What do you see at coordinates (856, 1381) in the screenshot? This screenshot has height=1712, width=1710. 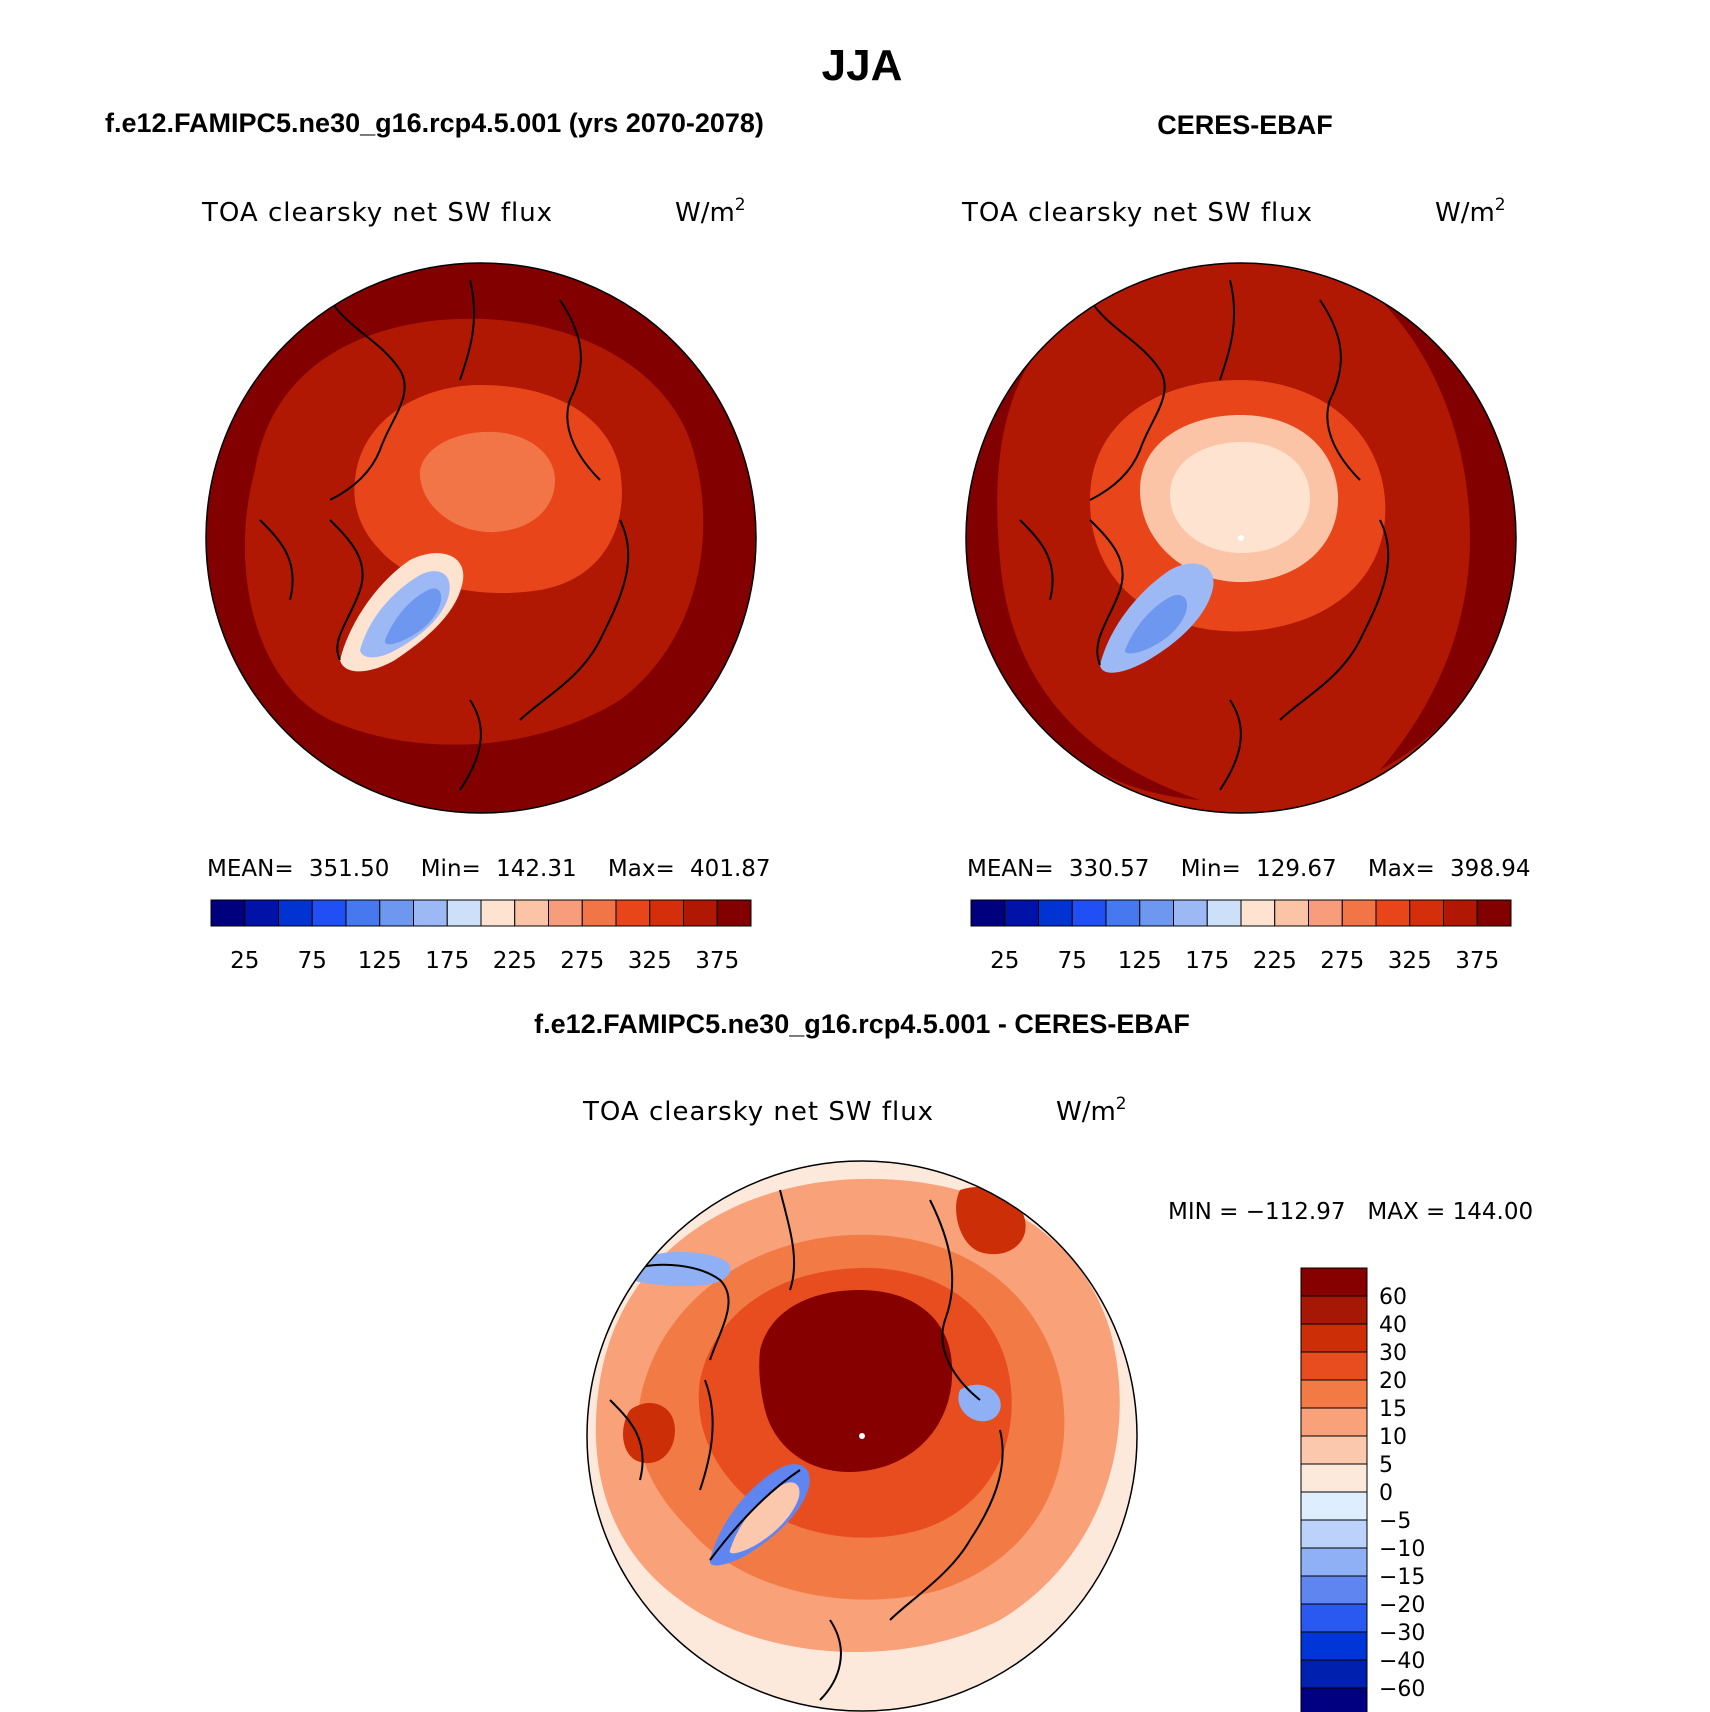 I see `diff-central-arctic-max` at bounding box center [856, 1381].